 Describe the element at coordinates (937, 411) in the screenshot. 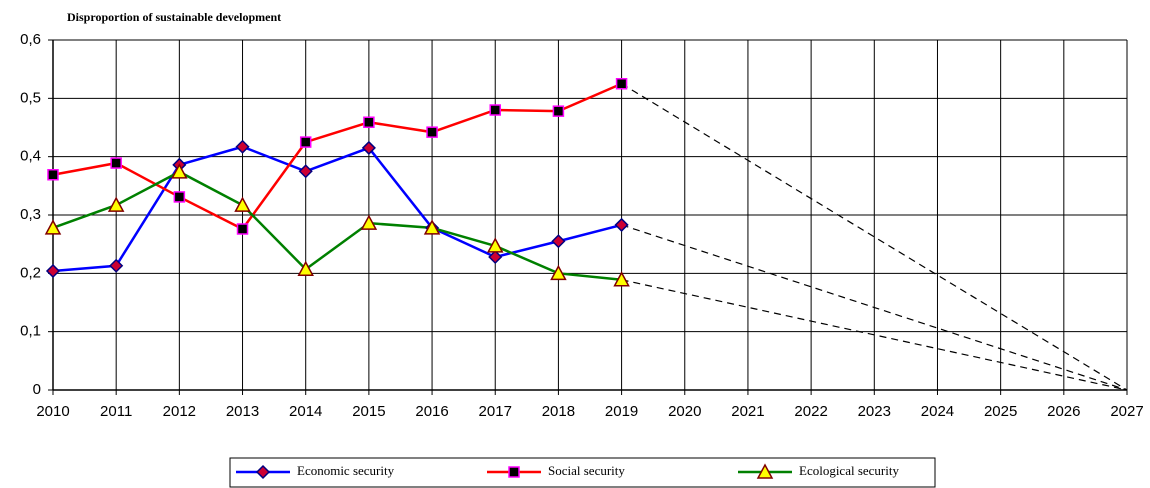

I see `x-tick-label: 2024` at that location.